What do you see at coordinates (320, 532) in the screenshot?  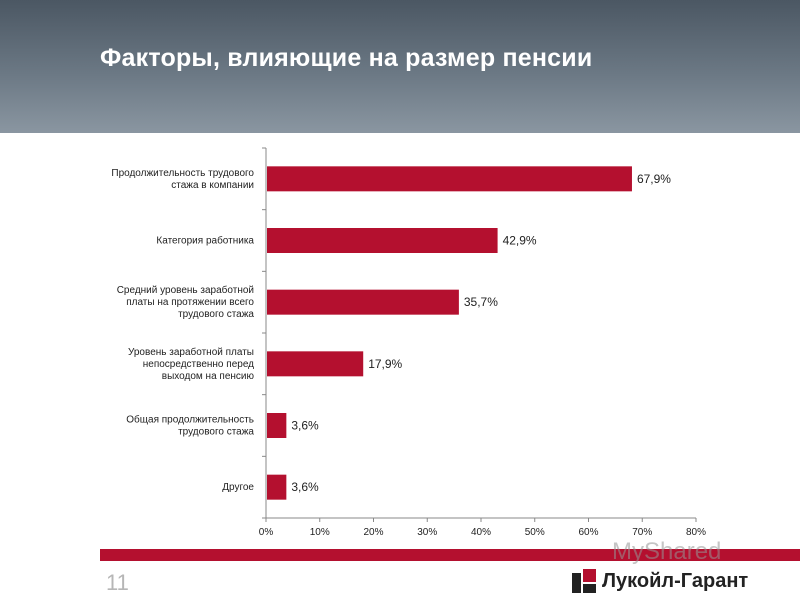 I see `x-tick-label: 10%` at bounding box center [320, 532].